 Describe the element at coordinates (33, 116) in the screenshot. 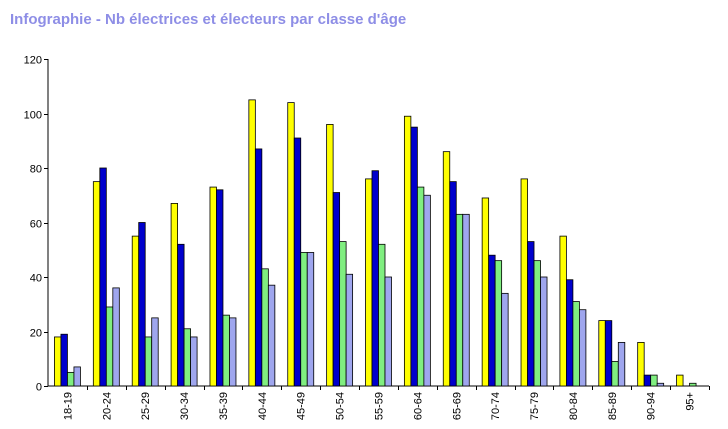

I see `y-tick-label: 100` at that location.